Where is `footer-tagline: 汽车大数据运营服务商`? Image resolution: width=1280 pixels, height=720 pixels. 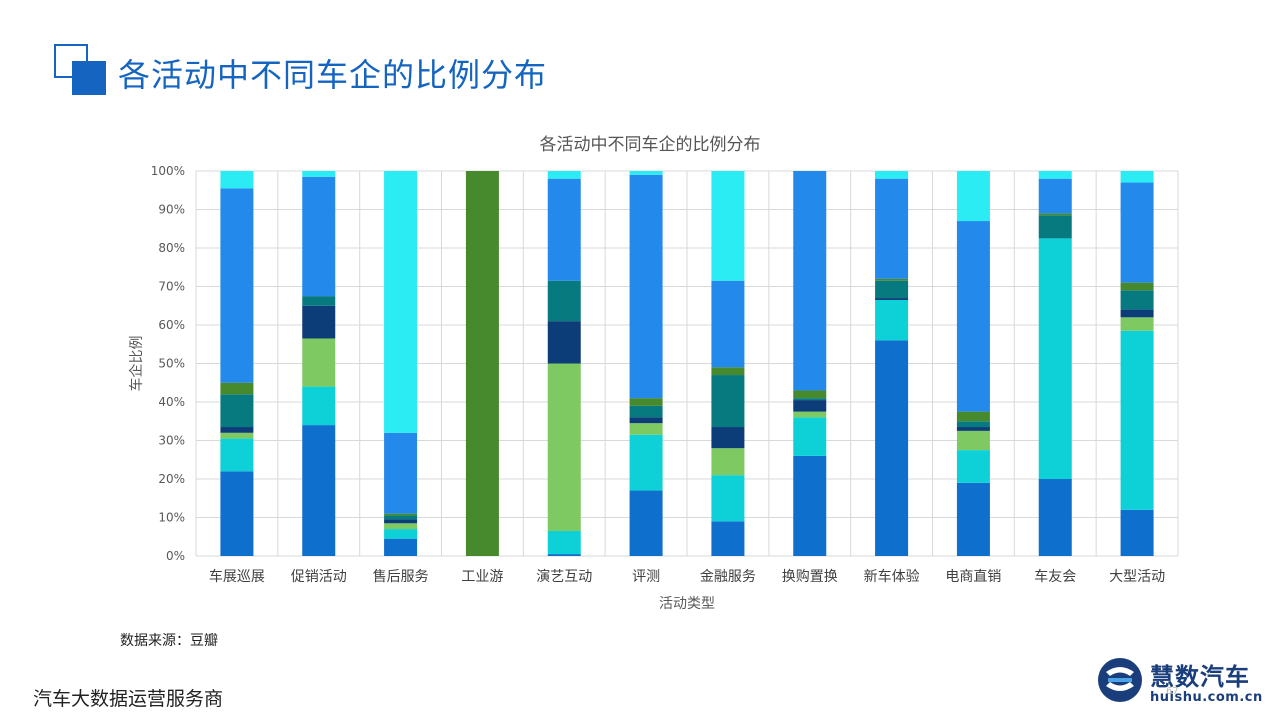
footer-tagline: 汽车大数据运营服务商 is located at coordinates (128, 699).